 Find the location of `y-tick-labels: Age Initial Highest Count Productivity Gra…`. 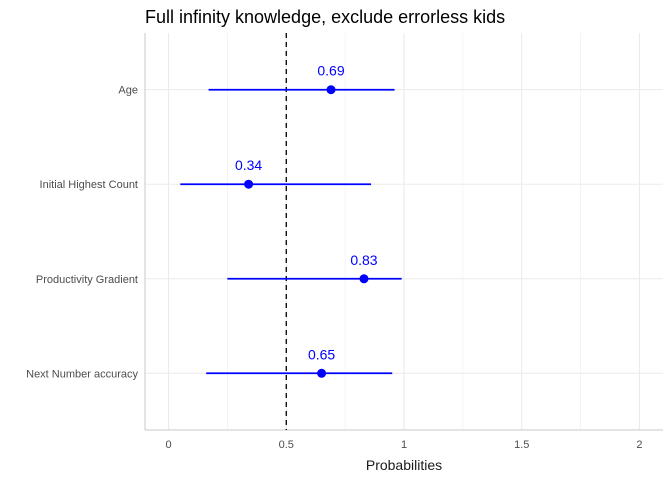

y-tick-labels: Age Initial Highest Count Productivity Gra… is located at coordinates (82, 233).